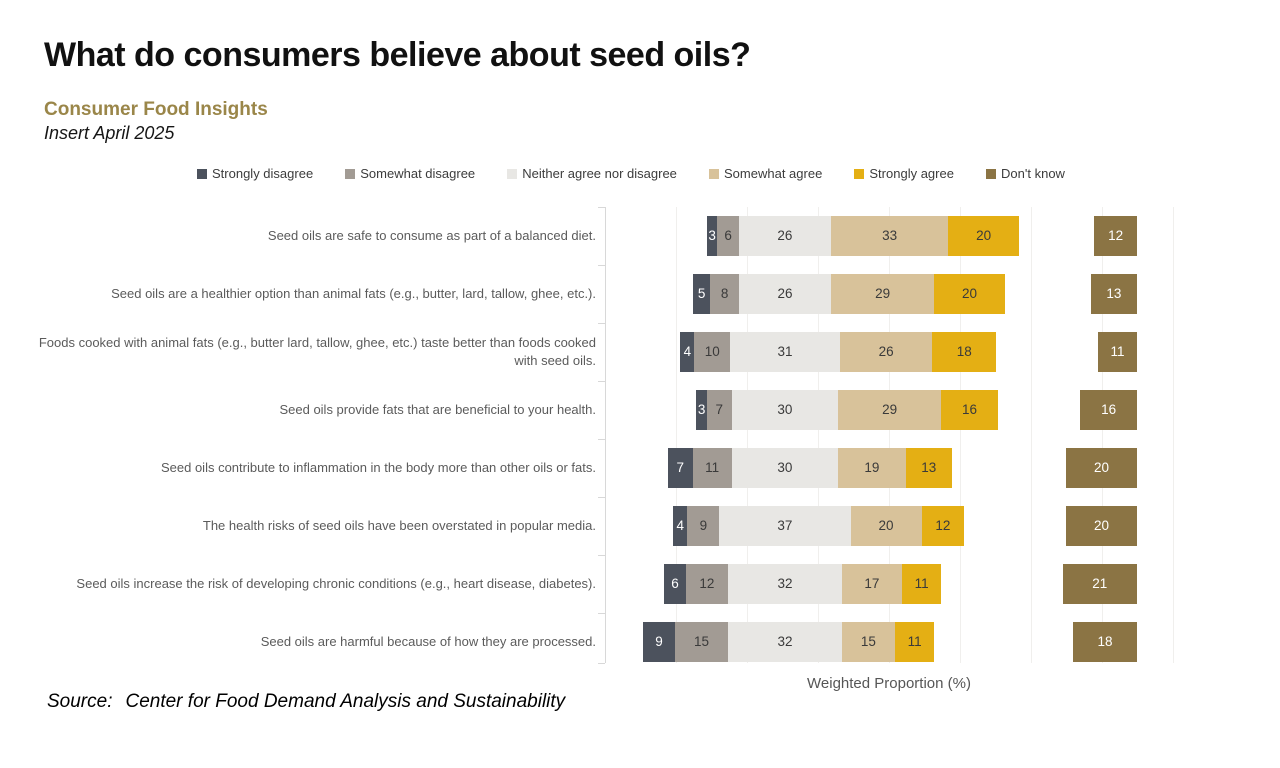 This screenshot has height=768, width=1280. Describe the element at coordinates (886, 526) in the screenshot. I see `bar-segment-somewhat-agree: 20` at that location.